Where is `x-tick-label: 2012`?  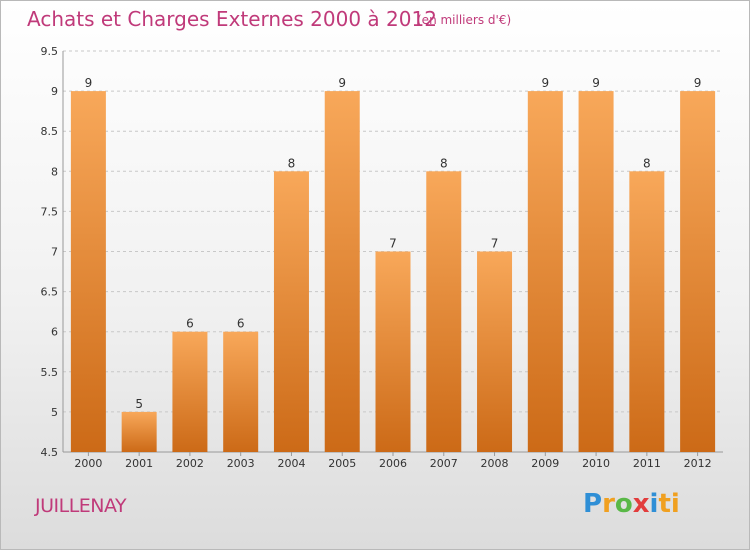
x-tick-label: 2012 is located at coordinates (698, 463).